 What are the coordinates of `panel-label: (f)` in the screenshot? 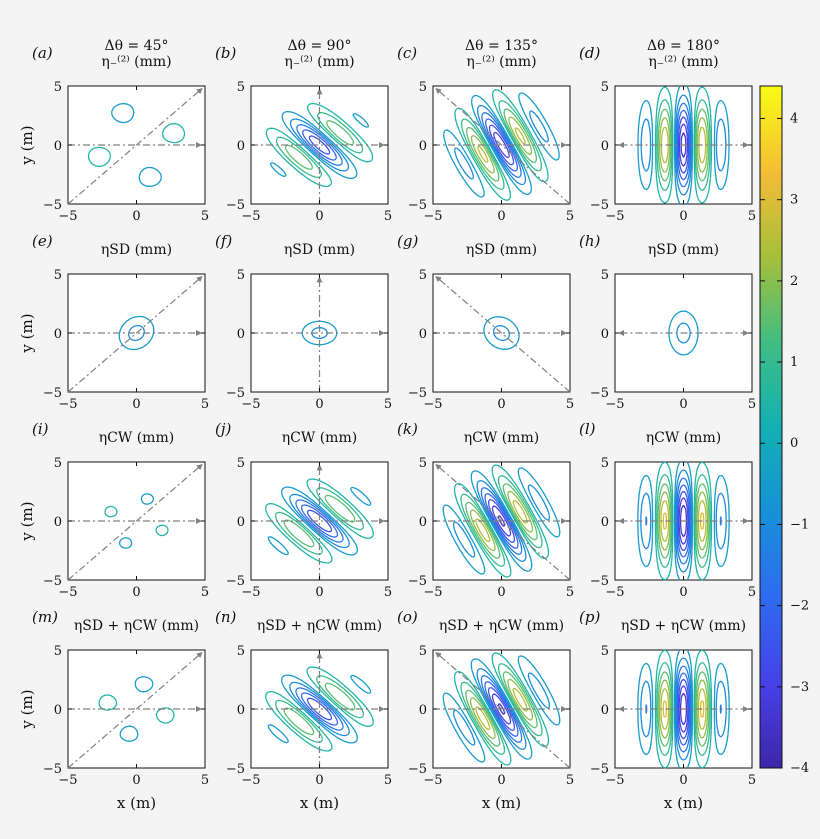 It's located at (223, 241).